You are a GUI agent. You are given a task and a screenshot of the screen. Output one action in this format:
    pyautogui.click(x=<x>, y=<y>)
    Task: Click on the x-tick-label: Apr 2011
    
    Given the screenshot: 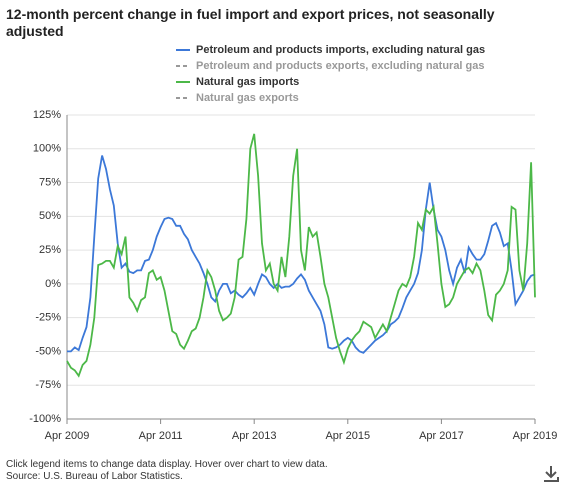 What is the action you would take?
    pyautogui.click(x=161, y=436)
    